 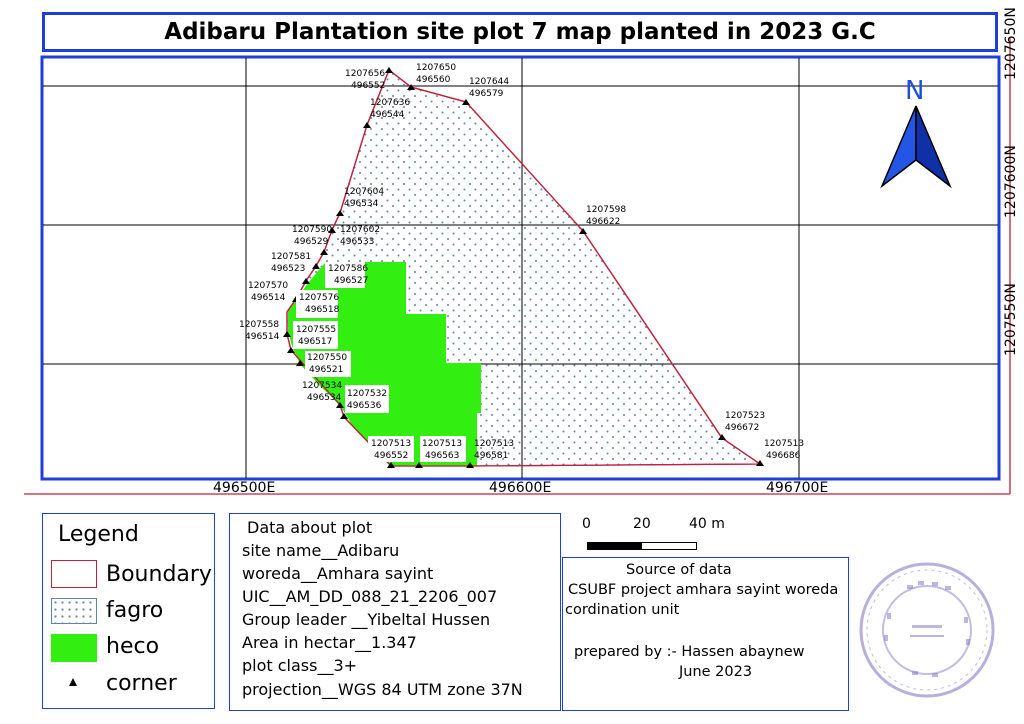 I want to click on scale-tick-label: 40 m, so click(x=707, y=524).